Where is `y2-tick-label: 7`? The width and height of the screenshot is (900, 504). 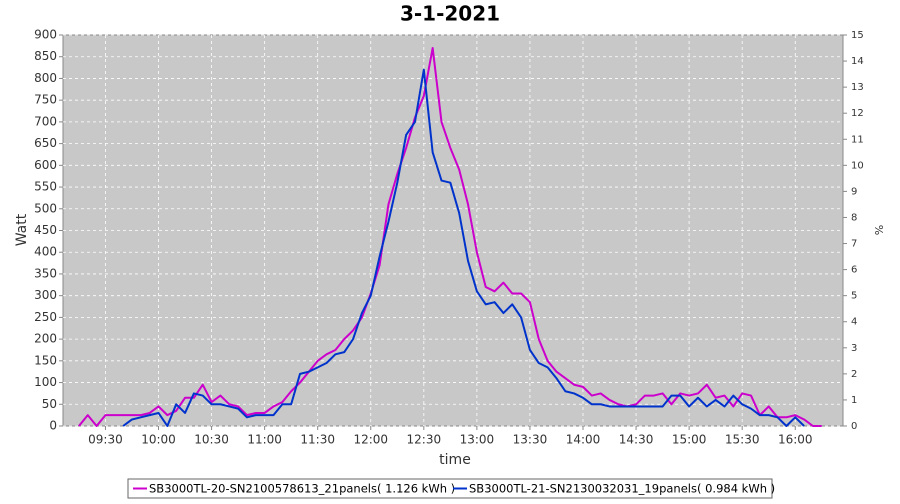
y2-tick-label: 7 is located at coordinates (854, 244).